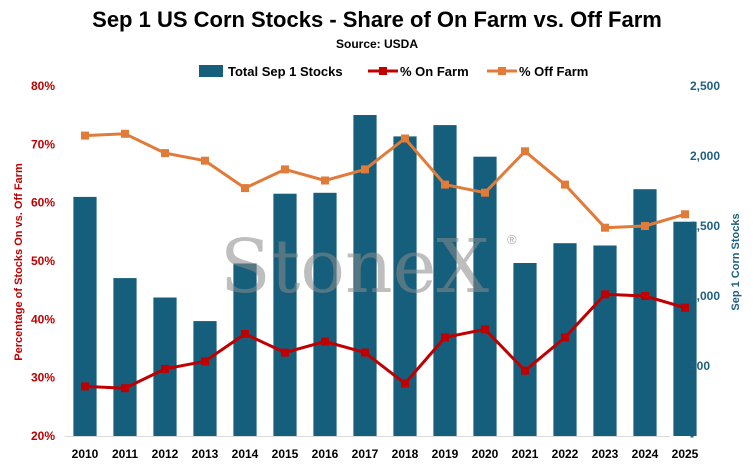 This screenshot has height=469, width=755. Describe the element at coordinates (445, 454) in the screenshot. I see `x-tick-label: 2019` at that location.